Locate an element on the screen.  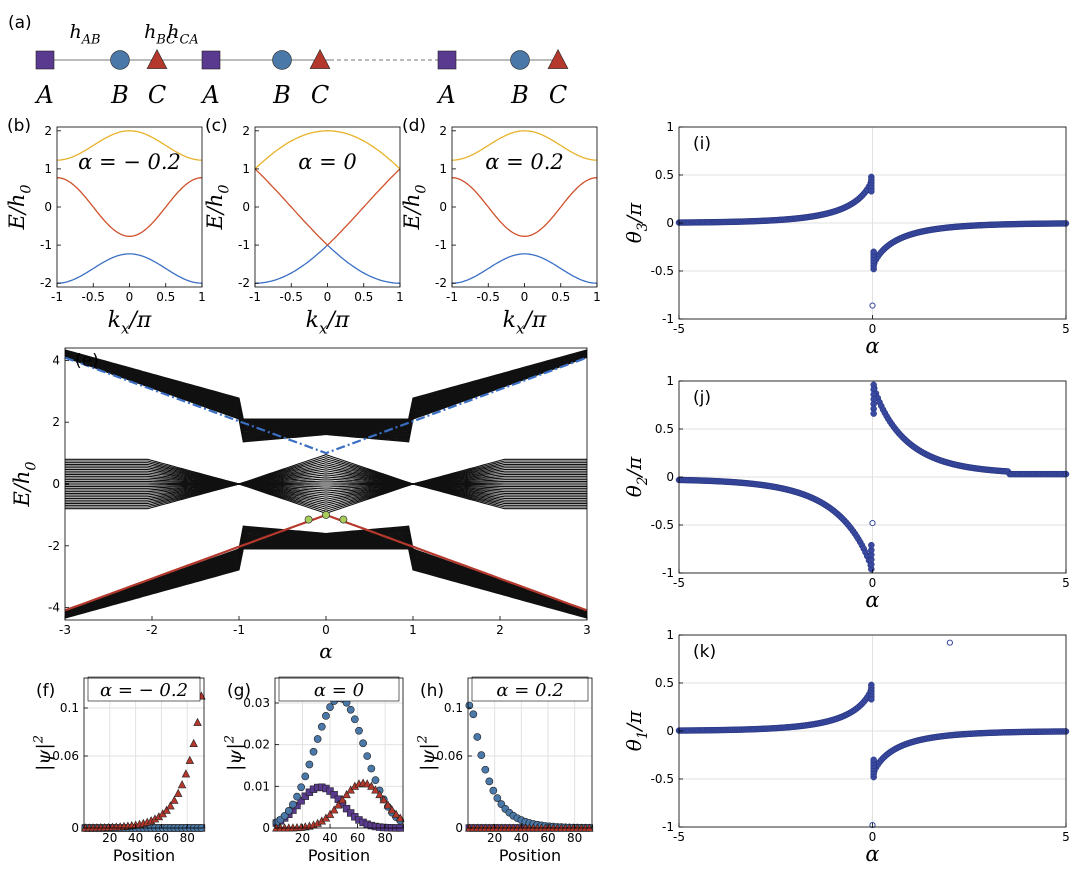
x-tick-label: 2 is located at coordinates (500, 630).